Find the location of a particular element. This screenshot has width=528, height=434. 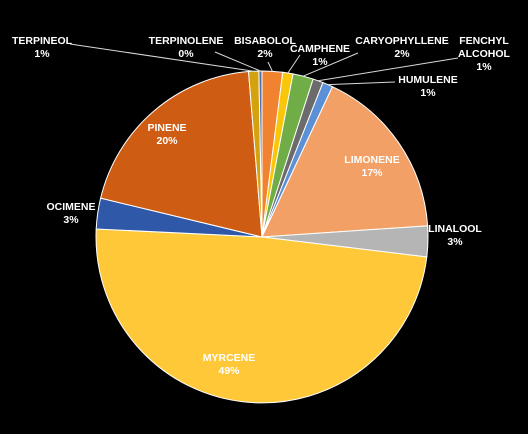

slice-label-humulene: HUMULENE is located at coordinates (428, 80).